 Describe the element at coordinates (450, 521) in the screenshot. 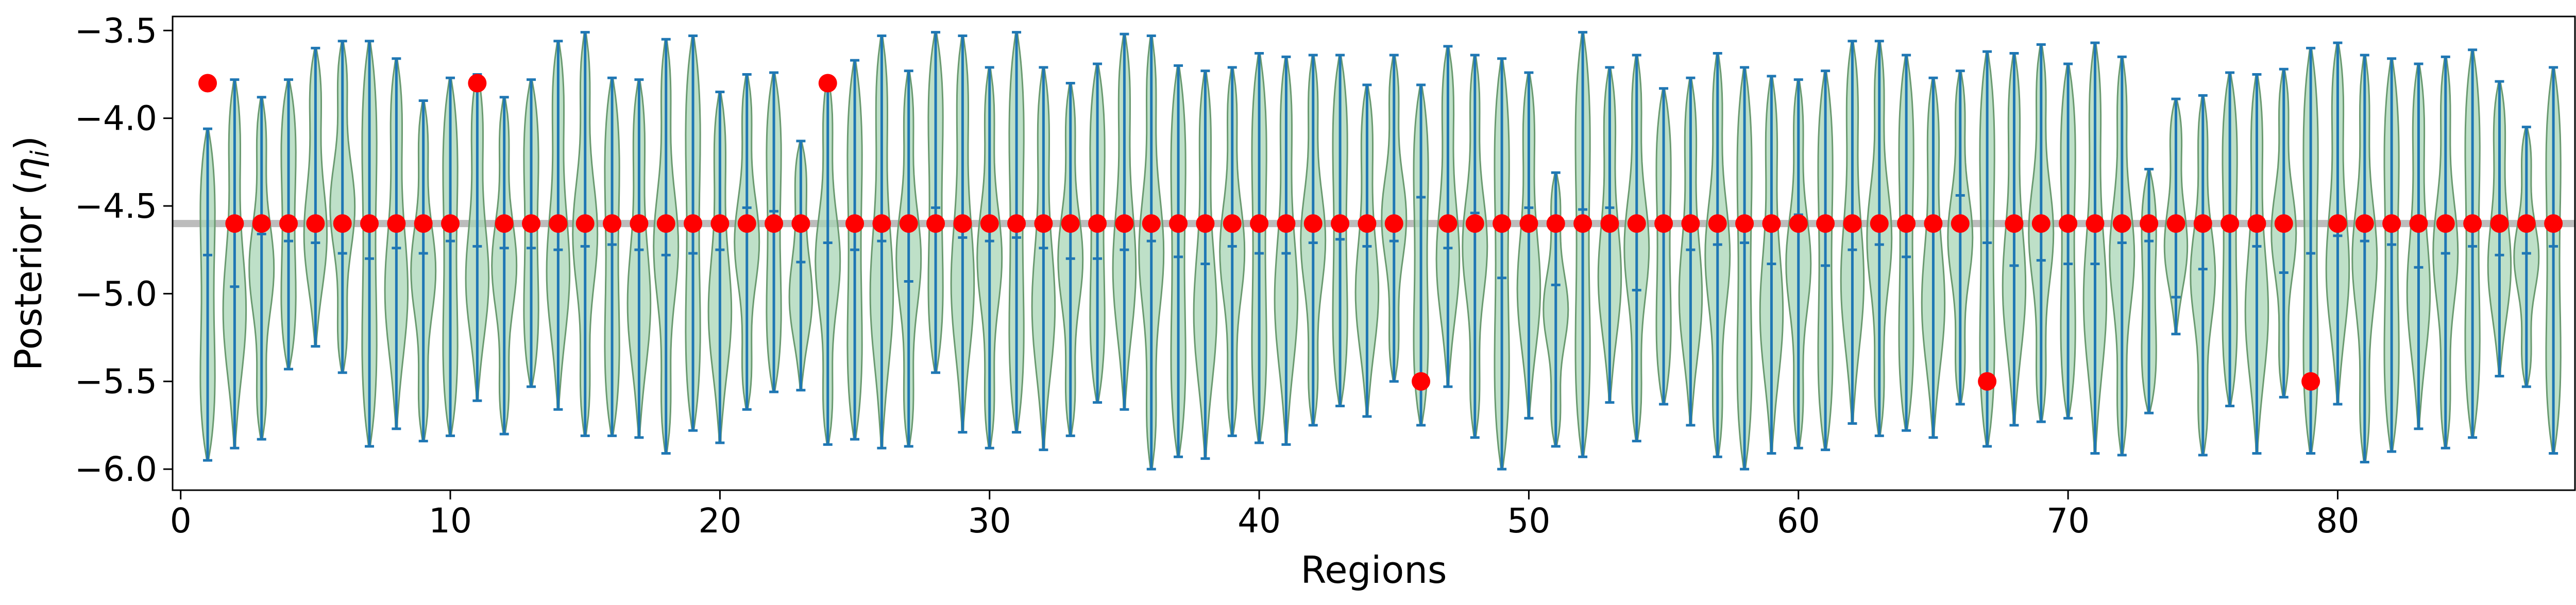

I see `x-tick-label: 10` at that location.